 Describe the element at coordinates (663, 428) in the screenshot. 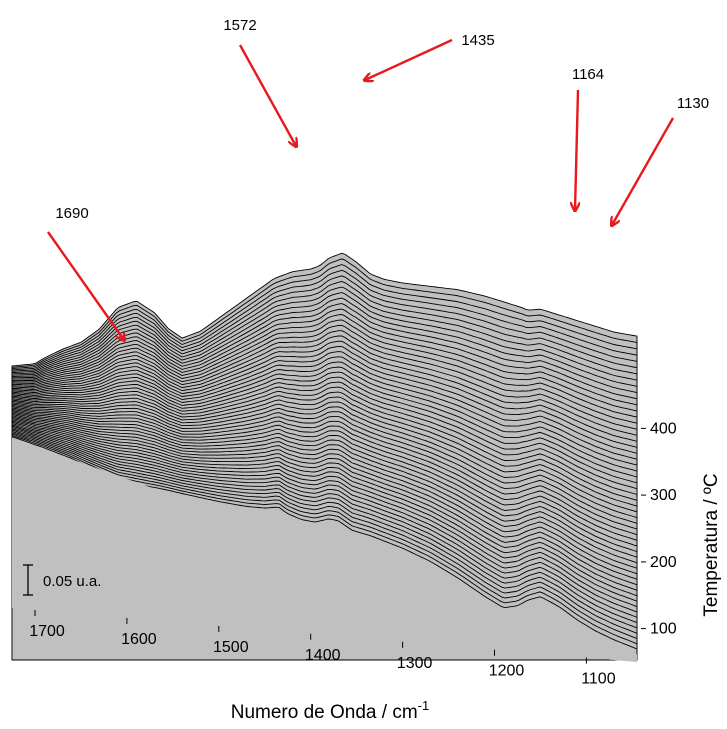

I see `z-tick-label: 400` at that location.